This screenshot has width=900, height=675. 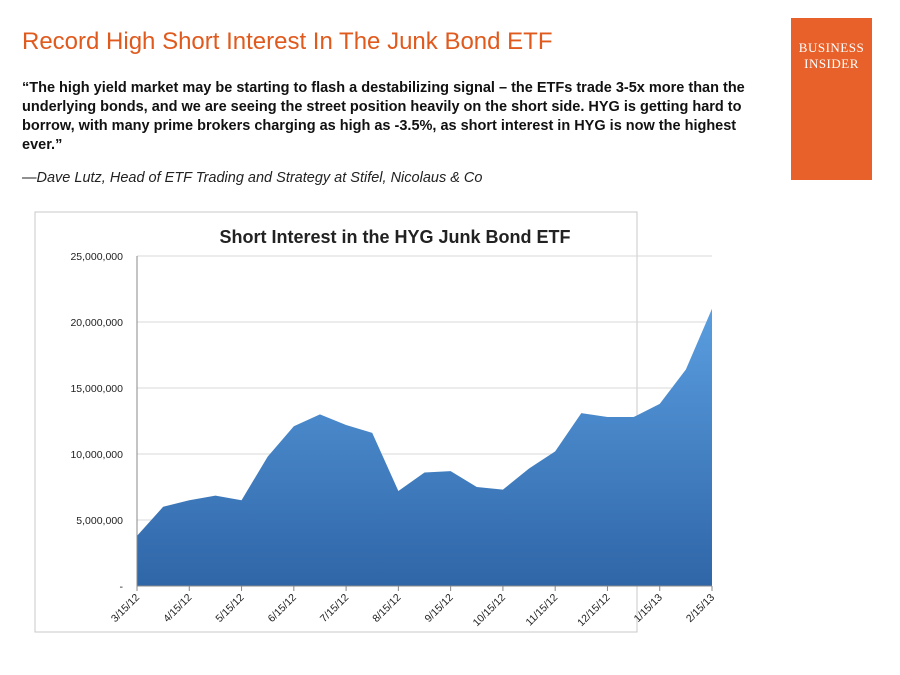 What do you see at coordinates (99, 521) in the screenshot?
I see `y-tick-label: 5,000,000` at bounding box center [99, 521].